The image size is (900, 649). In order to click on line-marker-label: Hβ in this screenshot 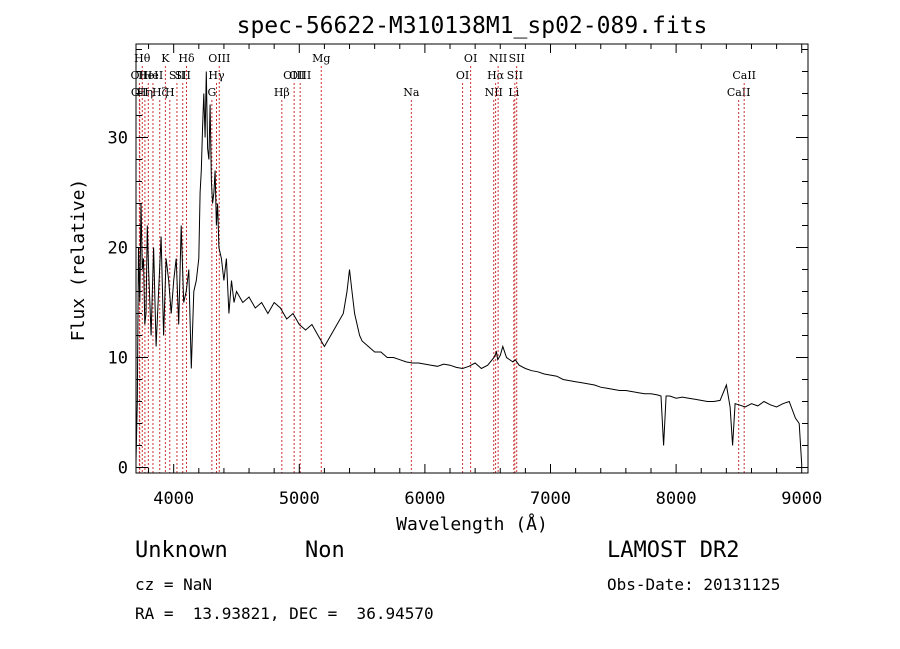, I will do `click(282, 92)`.